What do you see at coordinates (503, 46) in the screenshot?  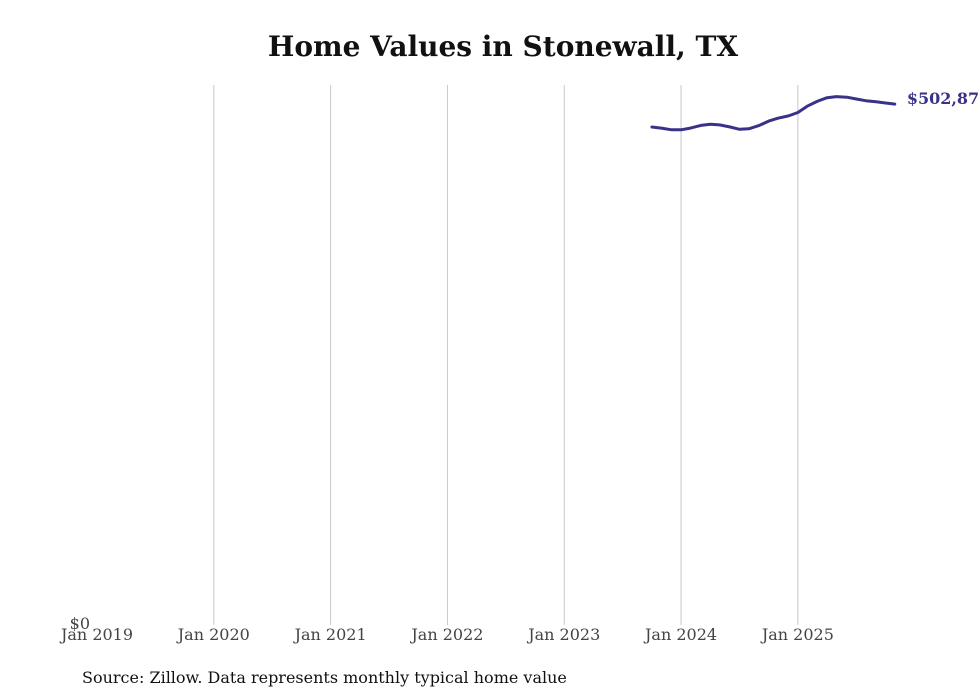 I see `chart-title: Home Values in Stonewall, TX` at bounding box center [503, 46].